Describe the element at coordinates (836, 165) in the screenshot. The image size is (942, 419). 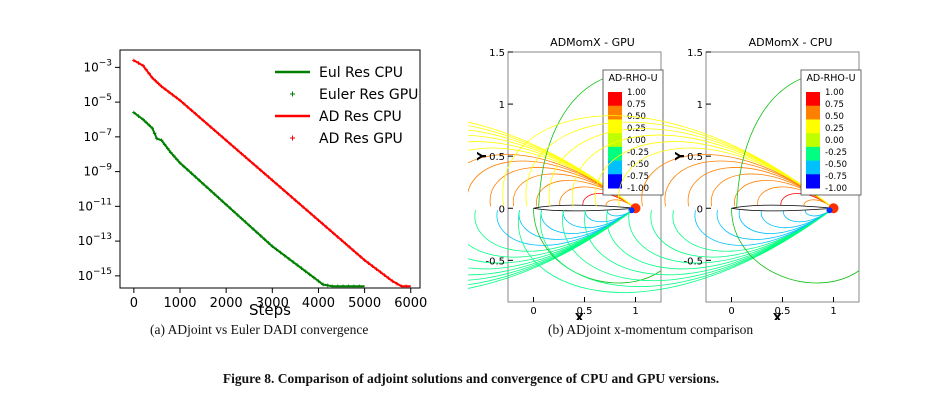
I see `legend-level: -0.50` at that location.